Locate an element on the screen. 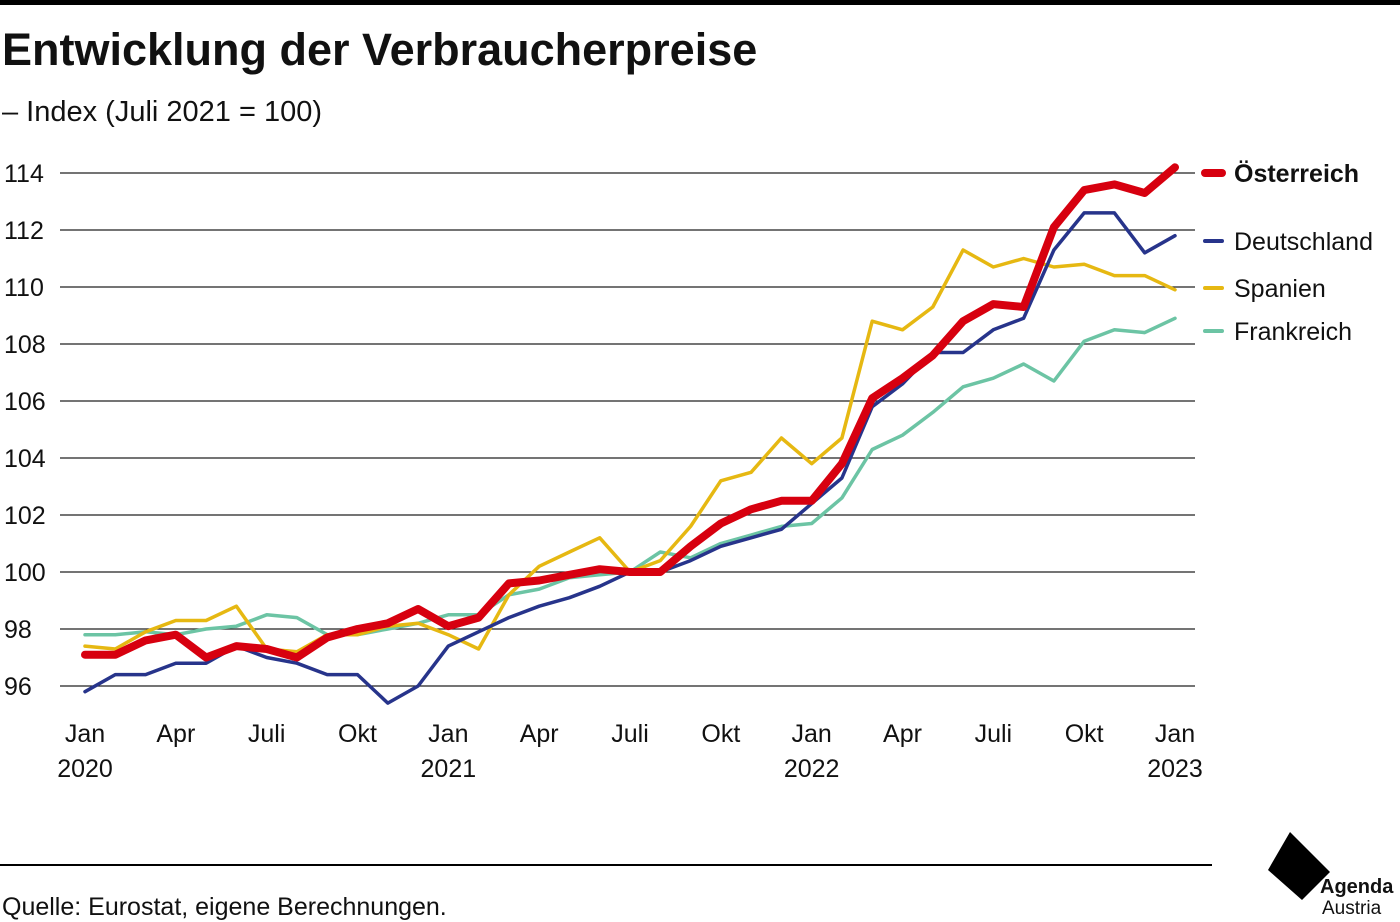 Image resolution: width=1400 pixels, height=922 pixels. logo-mark is located at coordinates (1299, 866).